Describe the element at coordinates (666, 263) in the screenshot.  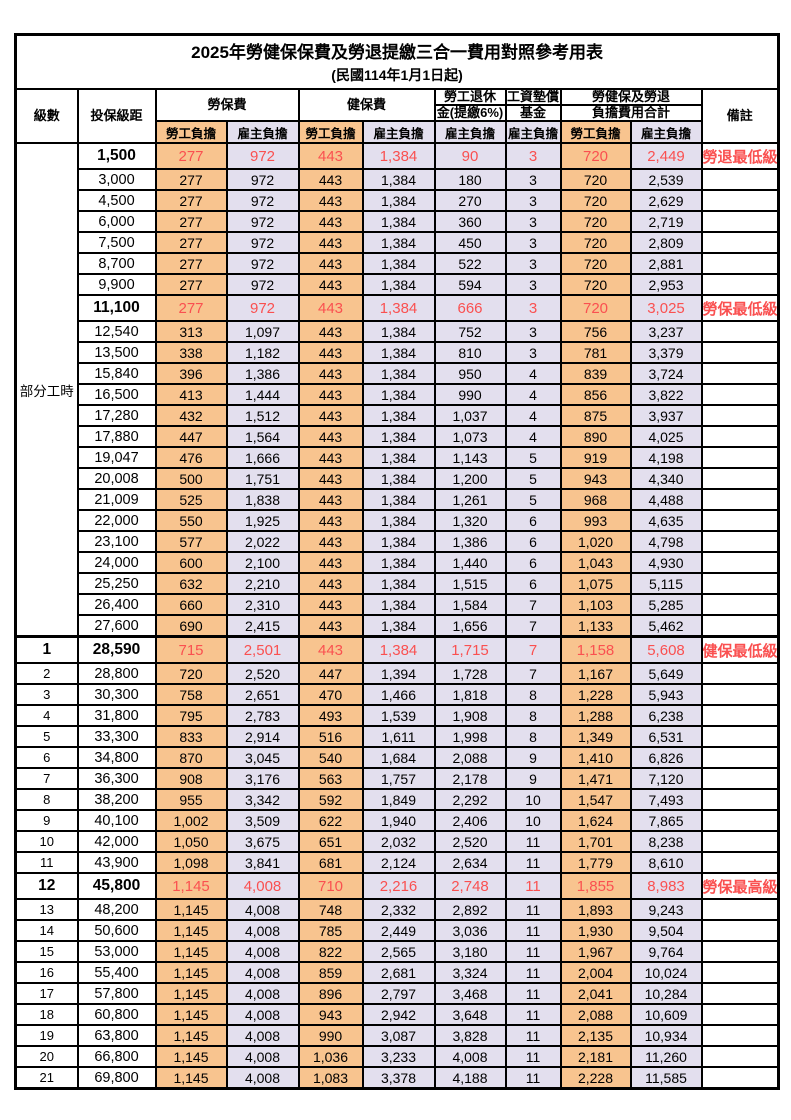
I see `total-employer-cell: 2,881` at that location.